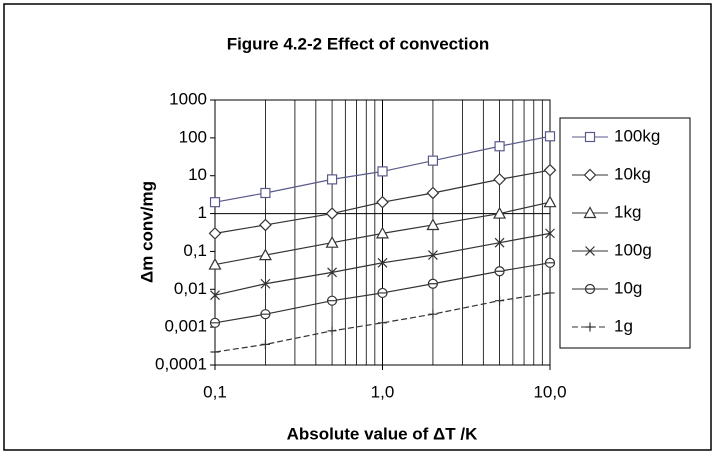 This screenshot has width=717, height=460. I want to click on y-tick-label: 0,1, so click(195, 250).